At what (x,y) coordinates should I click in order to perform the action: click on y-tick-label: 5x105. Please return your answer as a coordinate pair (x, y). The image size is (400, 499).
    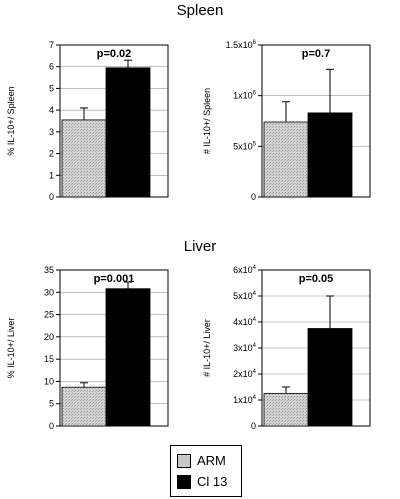
    Looking at the image, I should click on (245, 146).